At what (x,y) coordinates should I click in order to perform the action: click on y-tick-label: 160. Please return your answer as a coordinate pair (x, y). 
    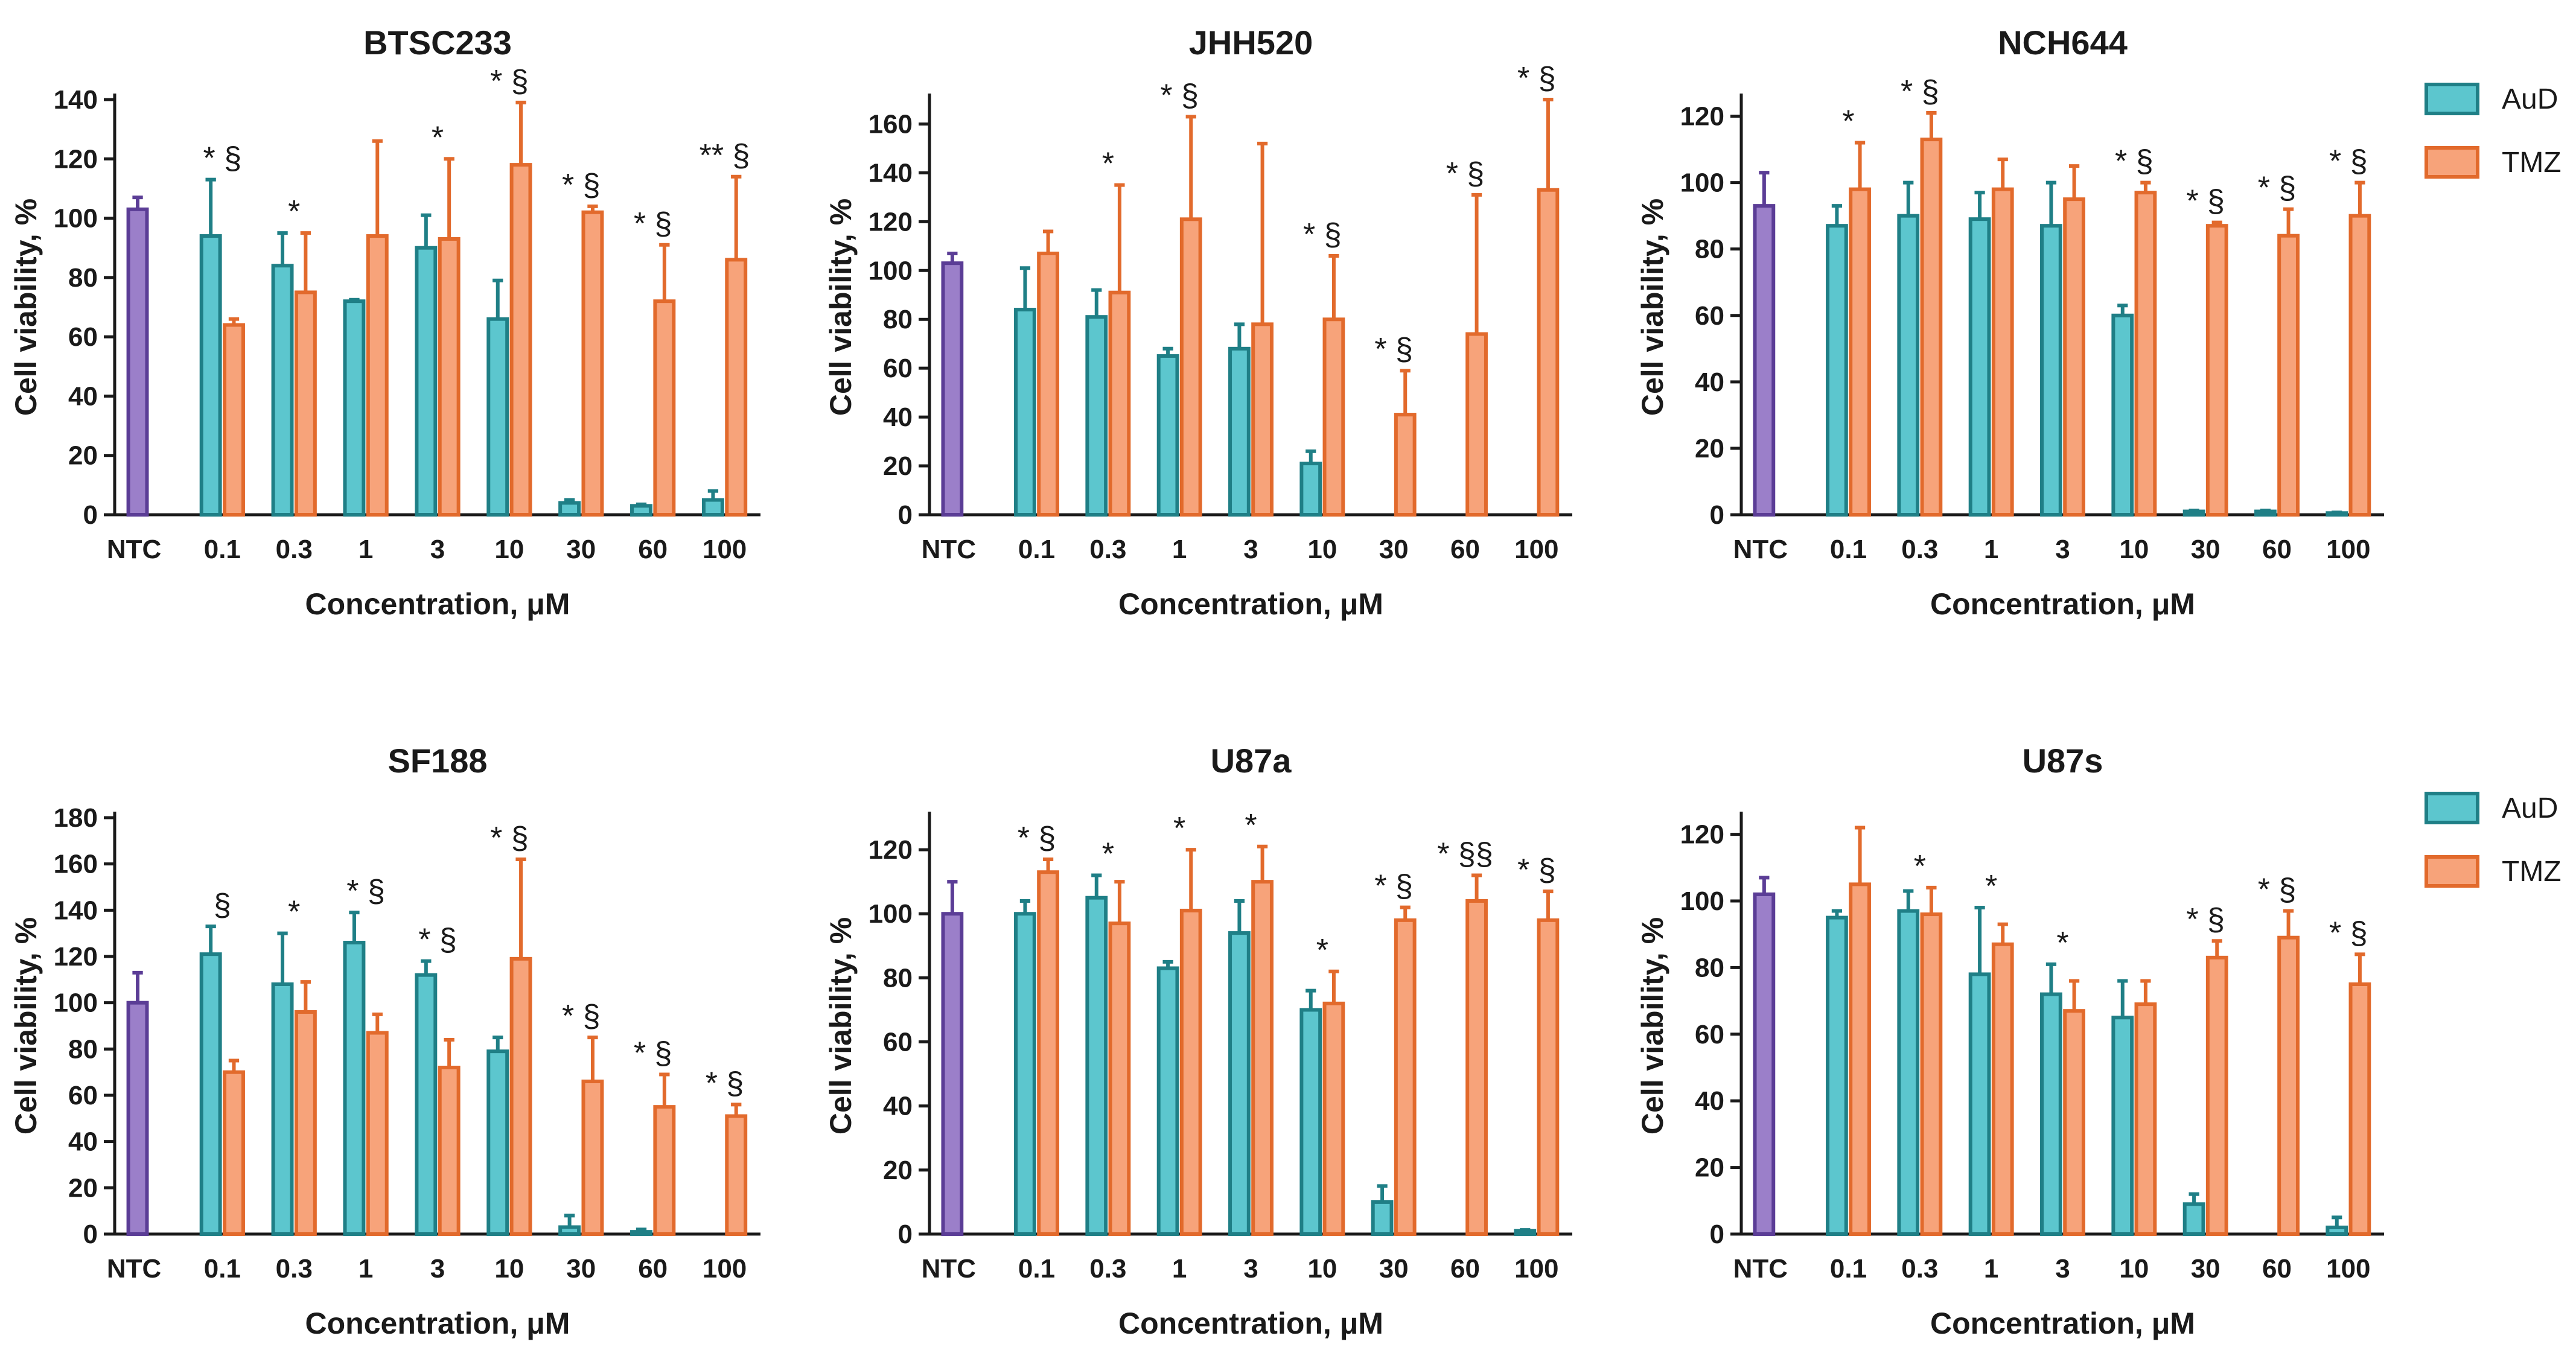
    Looking at the image, I should click on (891, 124).